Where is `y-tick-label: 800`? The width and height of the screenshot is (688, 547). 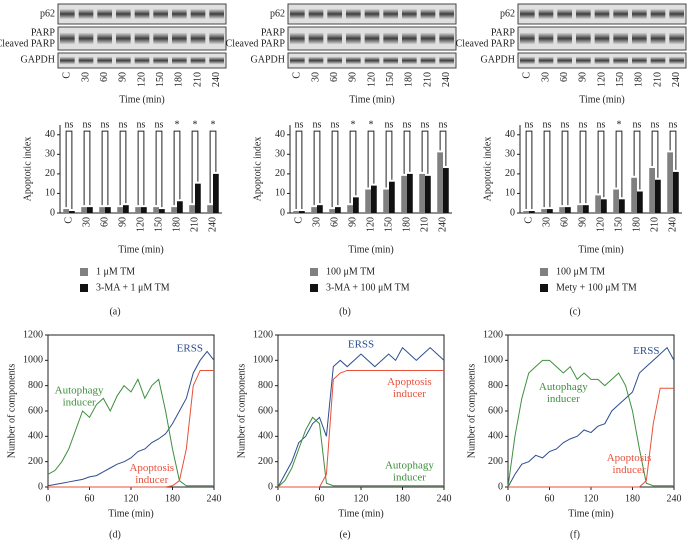
y-tick-label: 800 is located at coordinates (495, 385).